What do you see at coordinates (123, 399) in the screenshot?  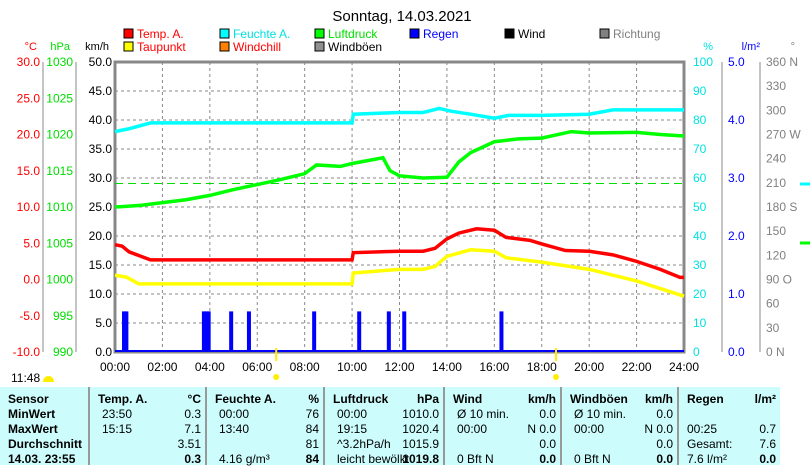 I see `cell-label: Temp. A.` at bounding box center [123, 399].